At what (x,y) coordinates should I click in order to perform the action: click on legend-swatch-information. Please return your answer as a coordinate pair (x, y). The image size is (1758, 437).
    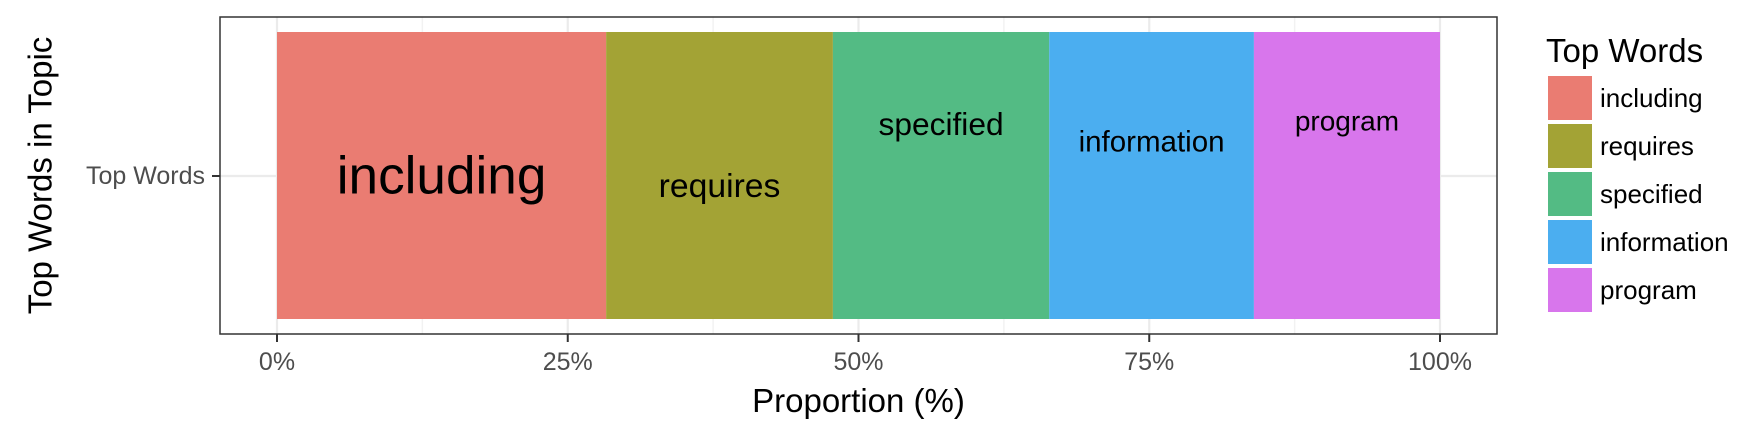
    Looking at the image, I should click on (1570, 242).